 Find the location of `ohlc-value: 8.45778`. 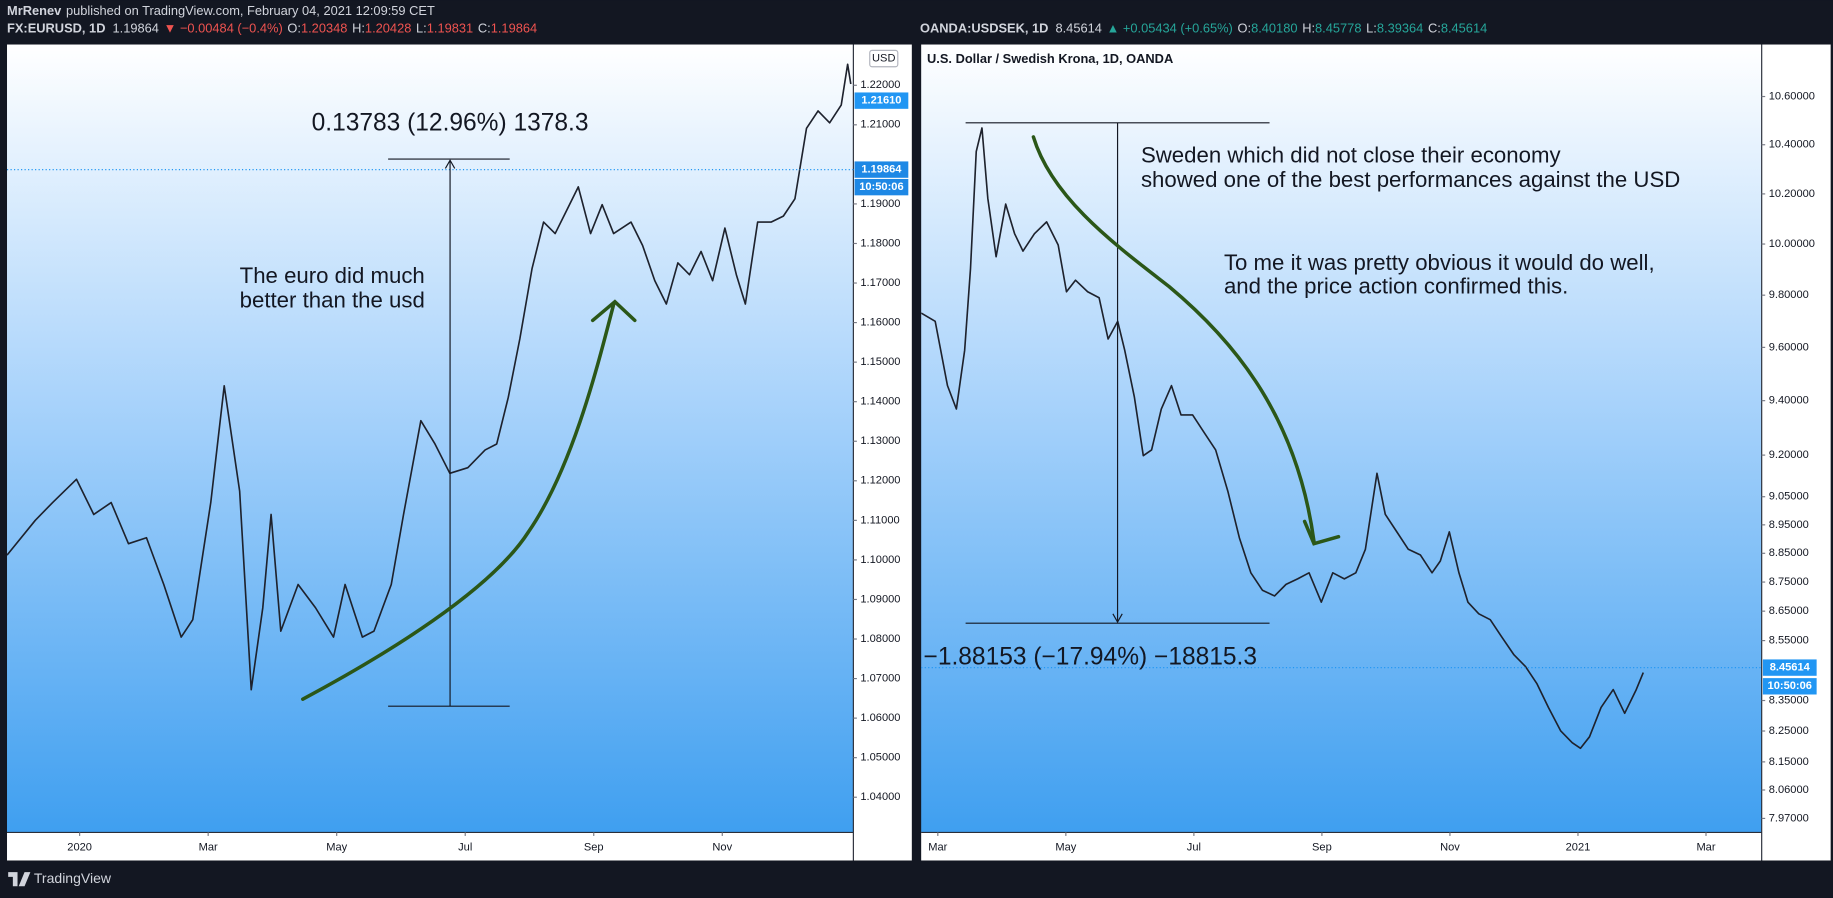

ohlc-value: 8.45778 is located at coordinates (1338, 28).